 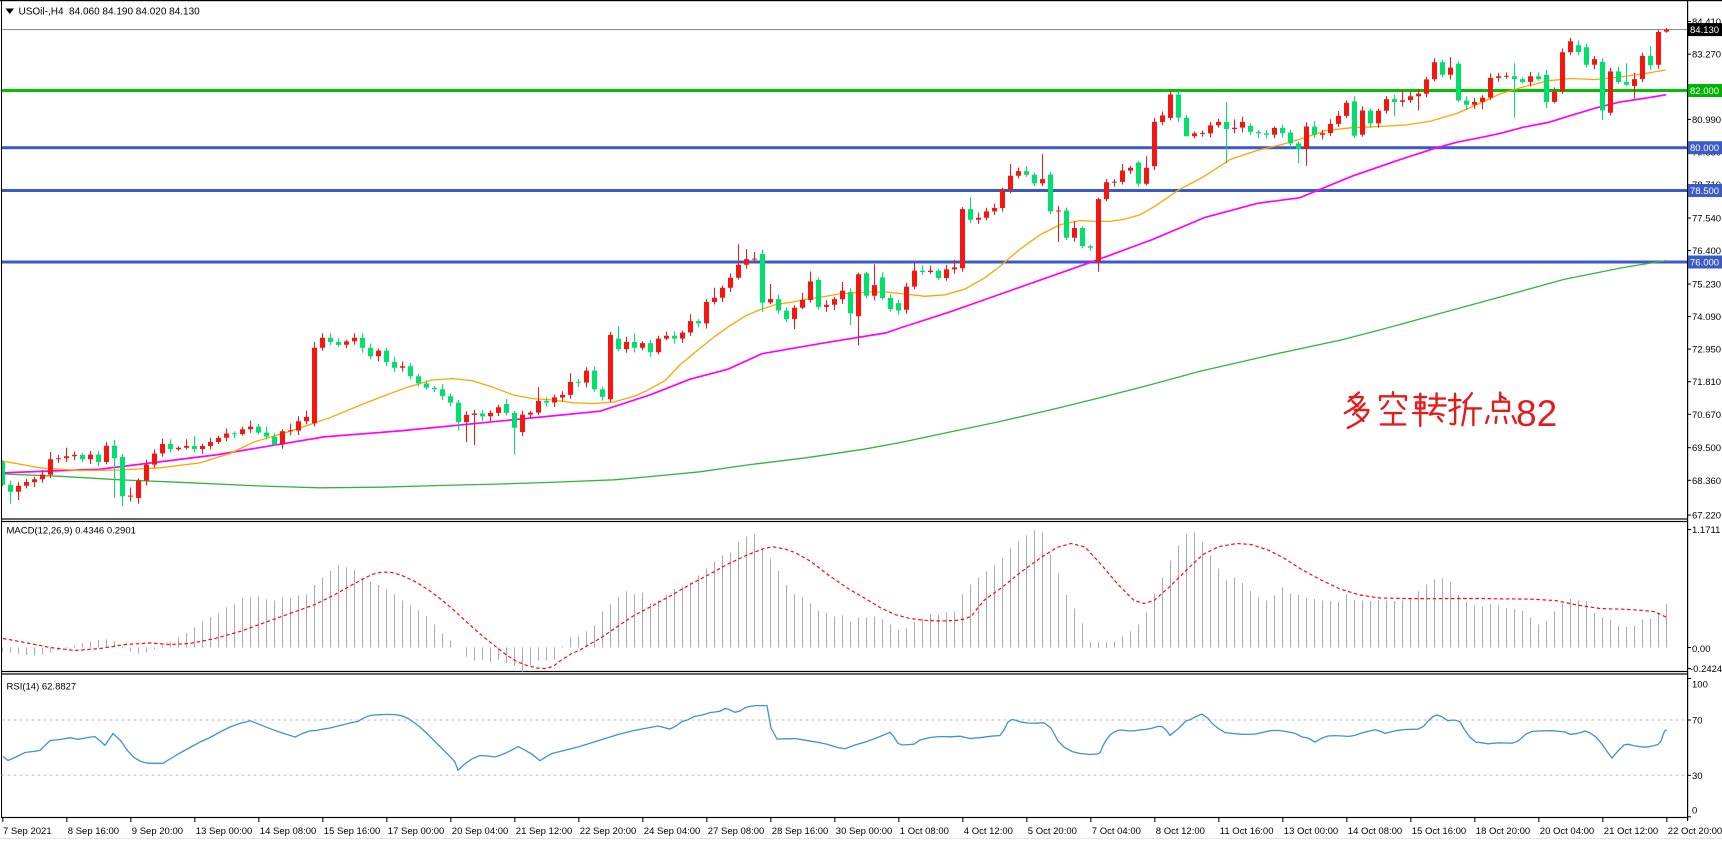 What do you see at coordinates (1704, 91) in the screenshot?
I see `svg-text: 82.000` at bounding box center [1704, 91].